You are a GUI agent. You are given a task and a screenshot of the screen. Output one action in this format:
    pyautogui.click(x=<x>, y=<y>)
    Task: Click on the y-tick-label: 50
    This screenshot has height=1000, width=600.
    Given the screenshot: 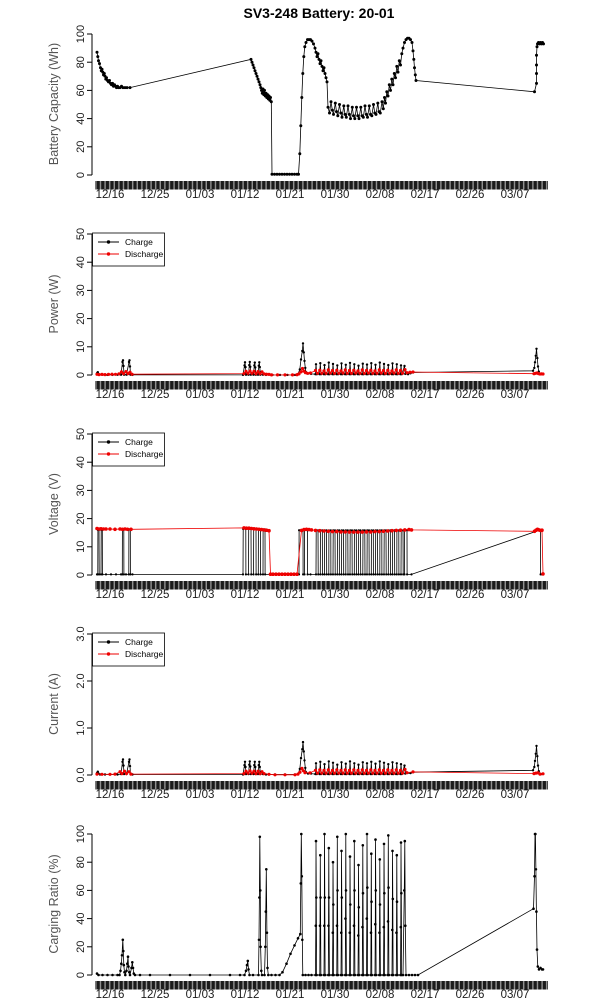 What is the action you would take?
    pyautogui.click(x=81, y=434)
    